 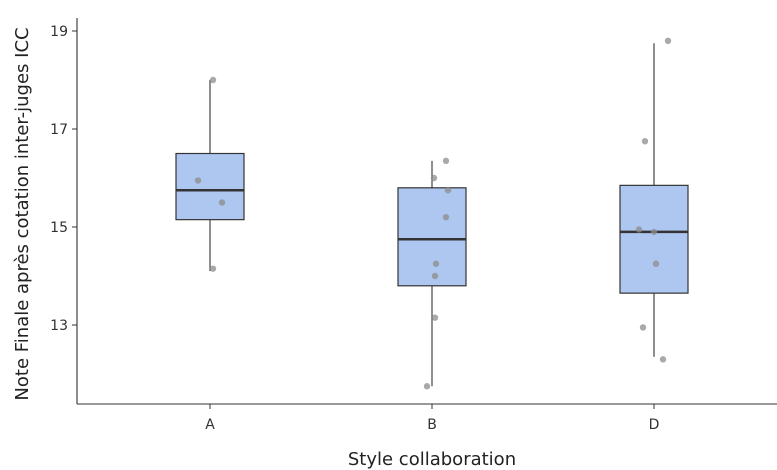 I want to click on x-axis-title: Style collaboration, so click(x=432, y=459).